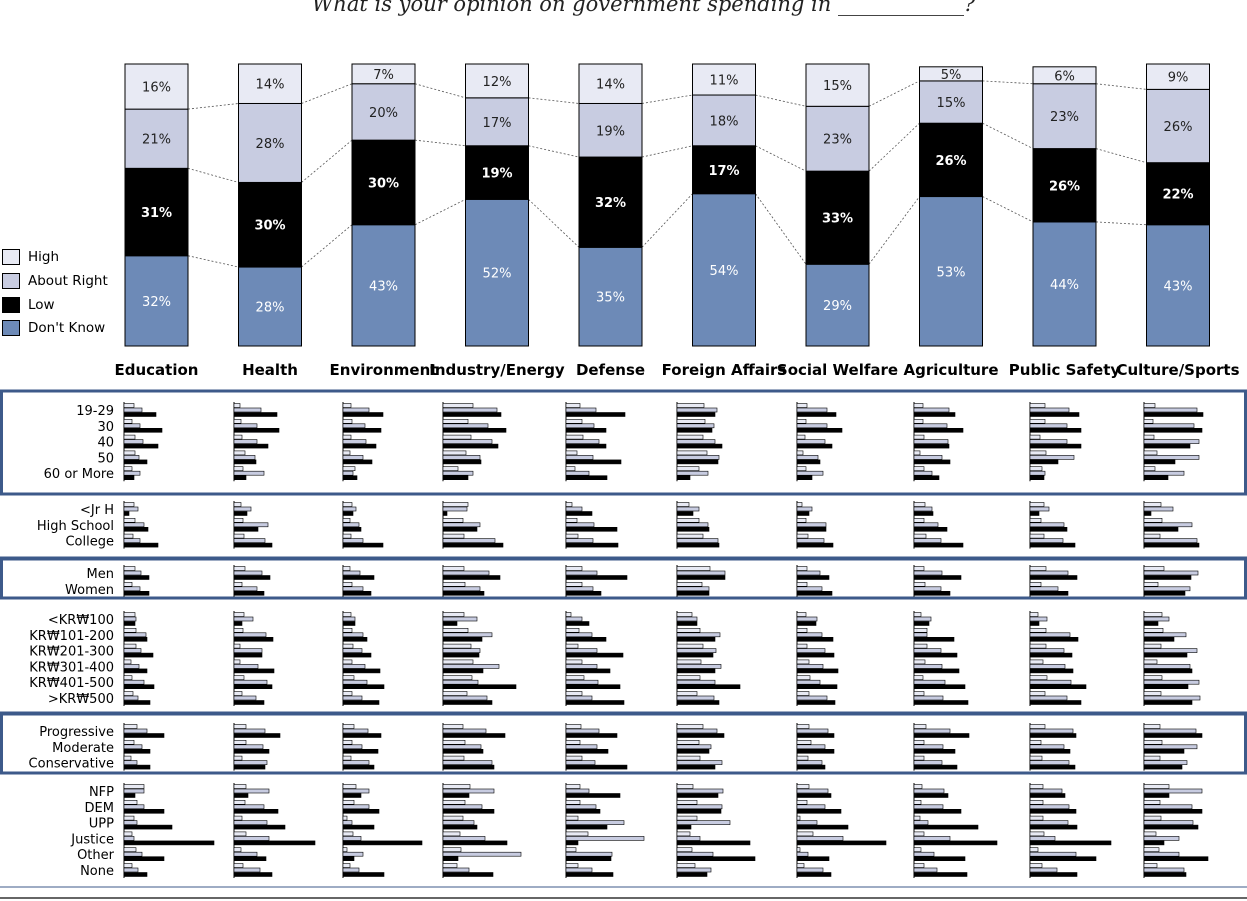 Image resolution: width=1247 pixels, height=901 pixels. I want to click on mini-bar-nfp-education-about-right, so click(134, 791).